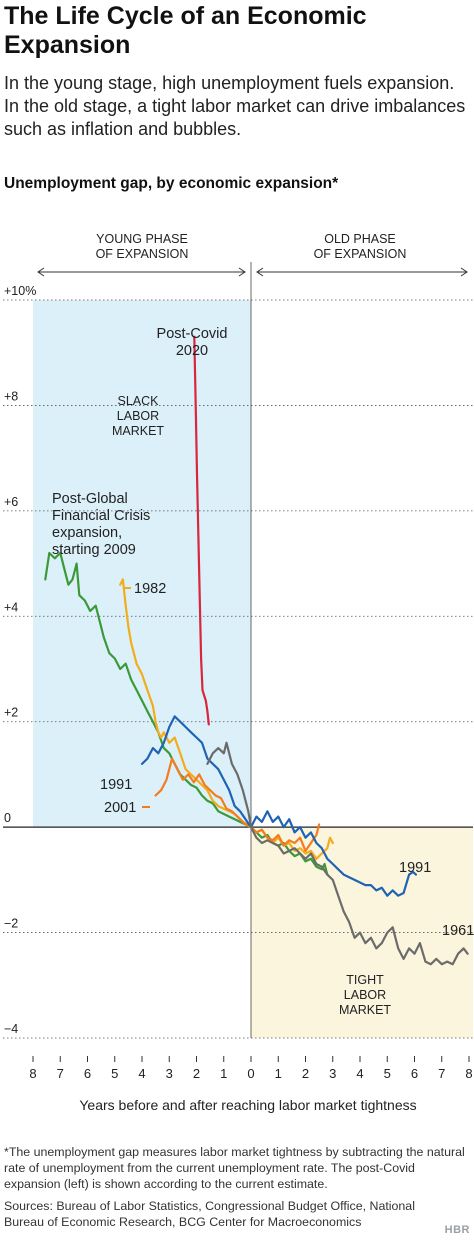 This screenshot has width=474, height=1242. What do you see at coordinates (360, 239) in the screenshot?
I see `old-phase-label: OLD PHASE` at bounding box center [360, 239].